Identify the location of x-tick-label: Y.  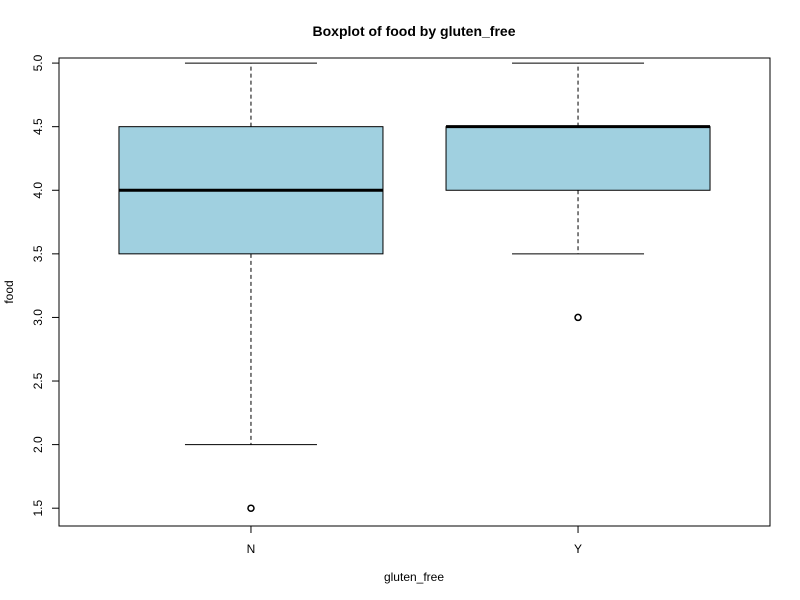
(578, 549).